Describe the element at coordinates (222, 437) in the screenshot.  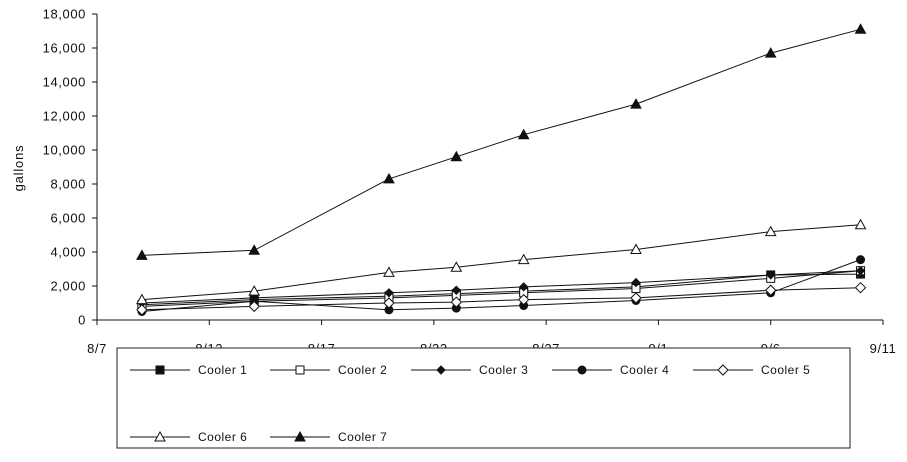
I see `legend-label: Cooler 6` at that location.